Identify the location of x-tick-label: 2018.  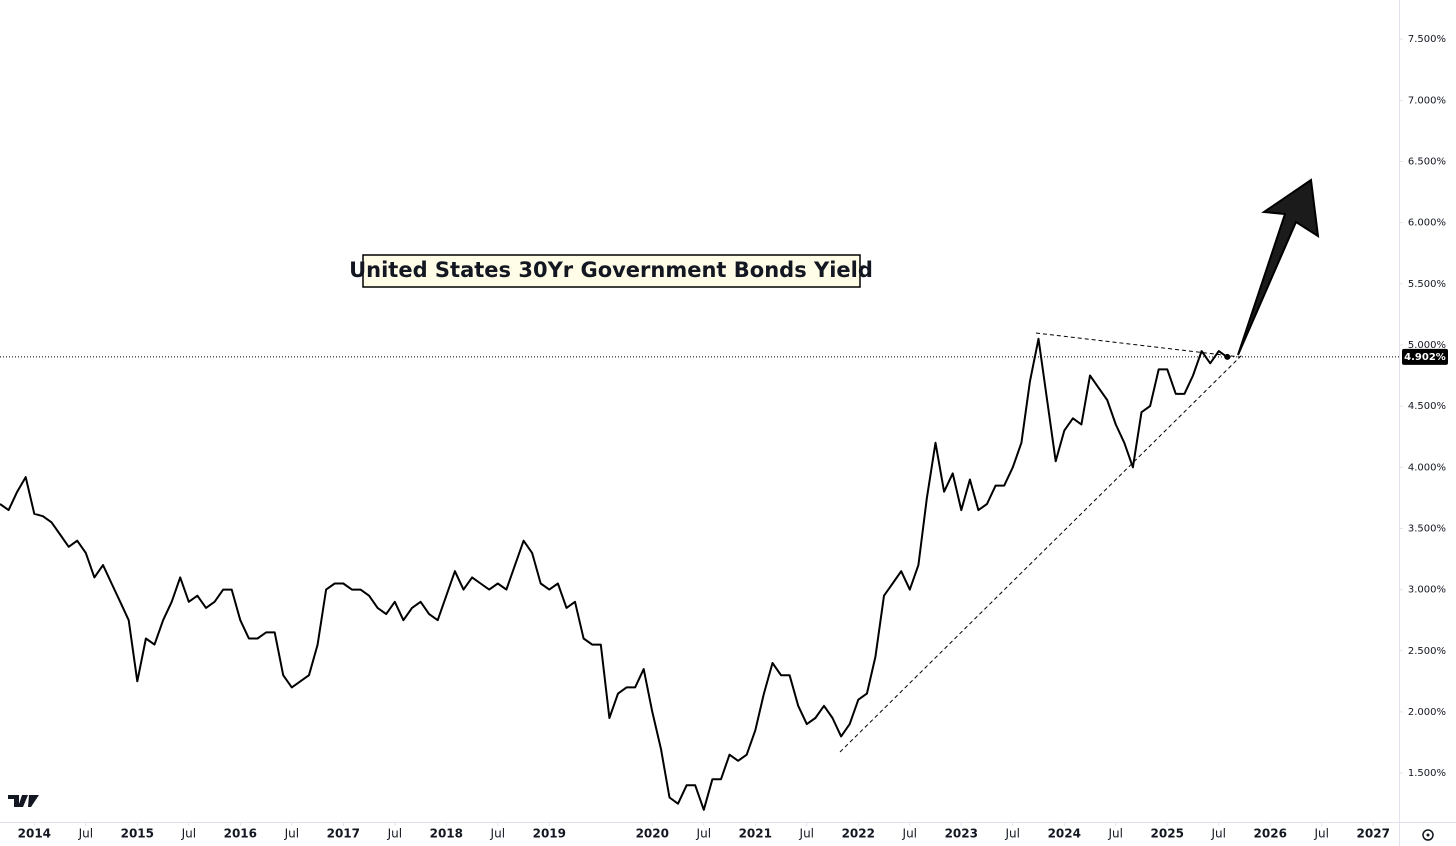
(446, 834).